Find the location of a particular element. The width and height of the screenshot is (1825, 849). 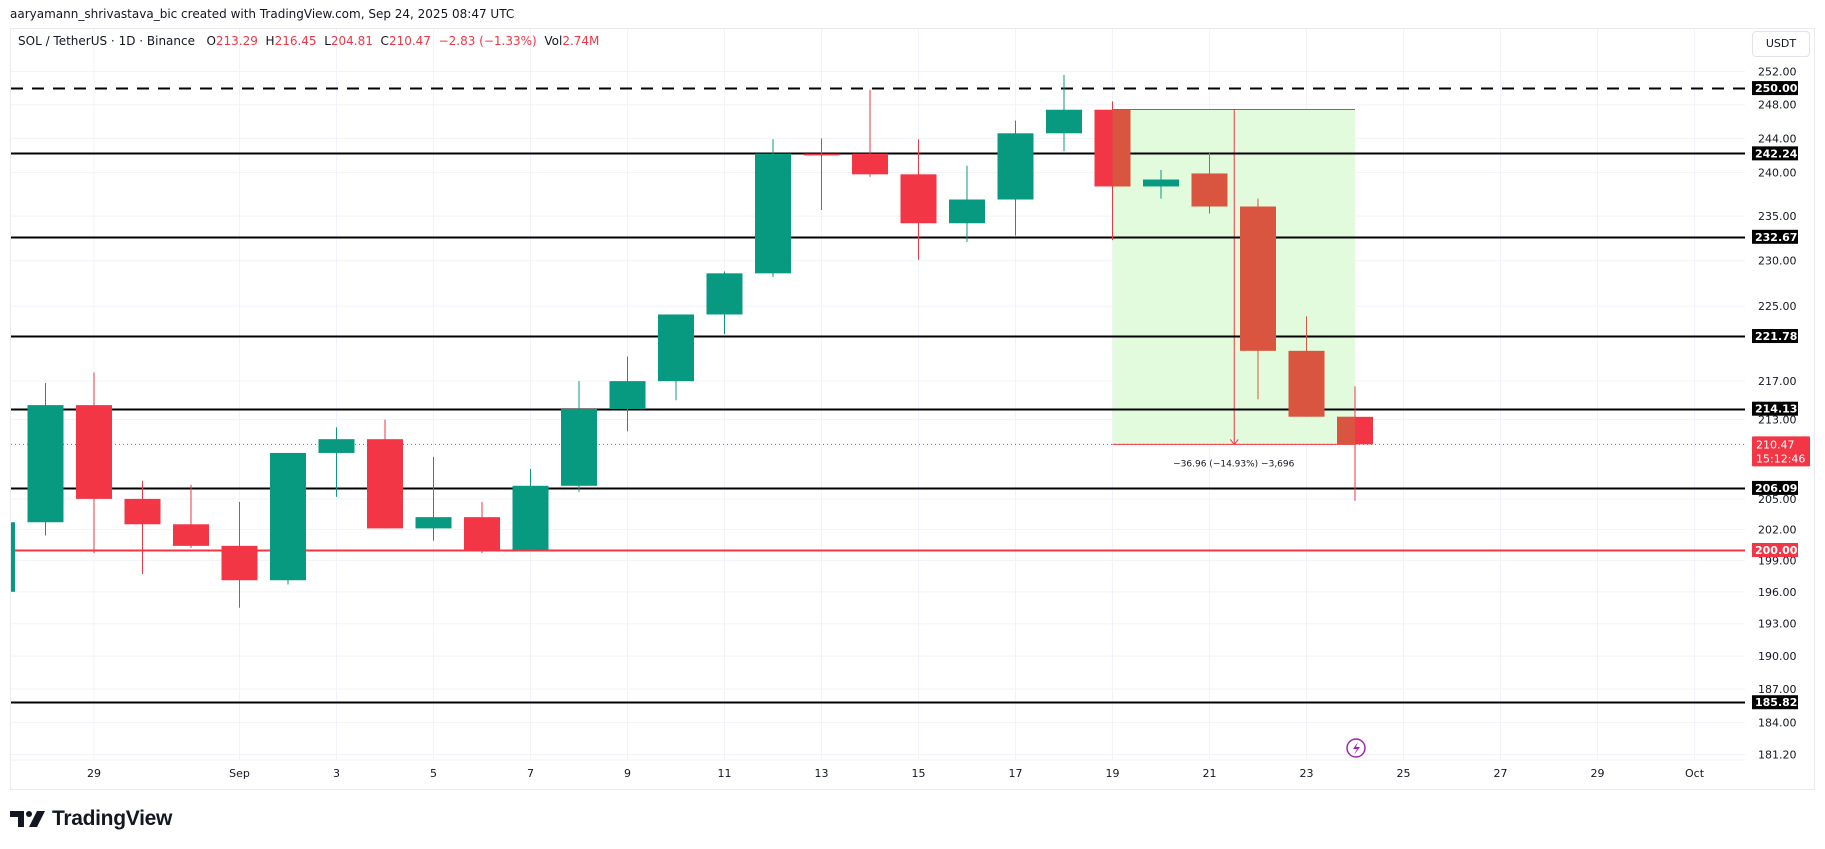

price-level-tag: 214.13 is located at coordinates (1775, 408).